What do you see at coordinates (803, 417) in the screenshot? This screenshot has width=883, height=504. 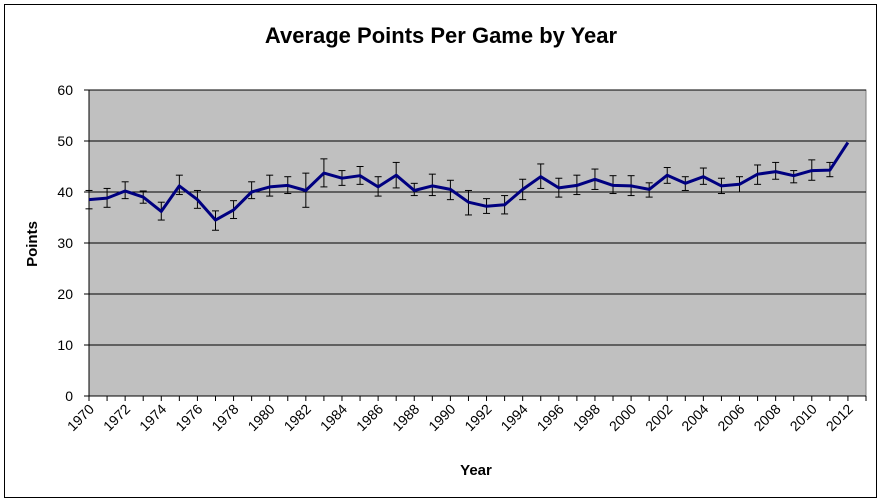 I see `x-tick-label: 2010` at bounding box center [803, 417].